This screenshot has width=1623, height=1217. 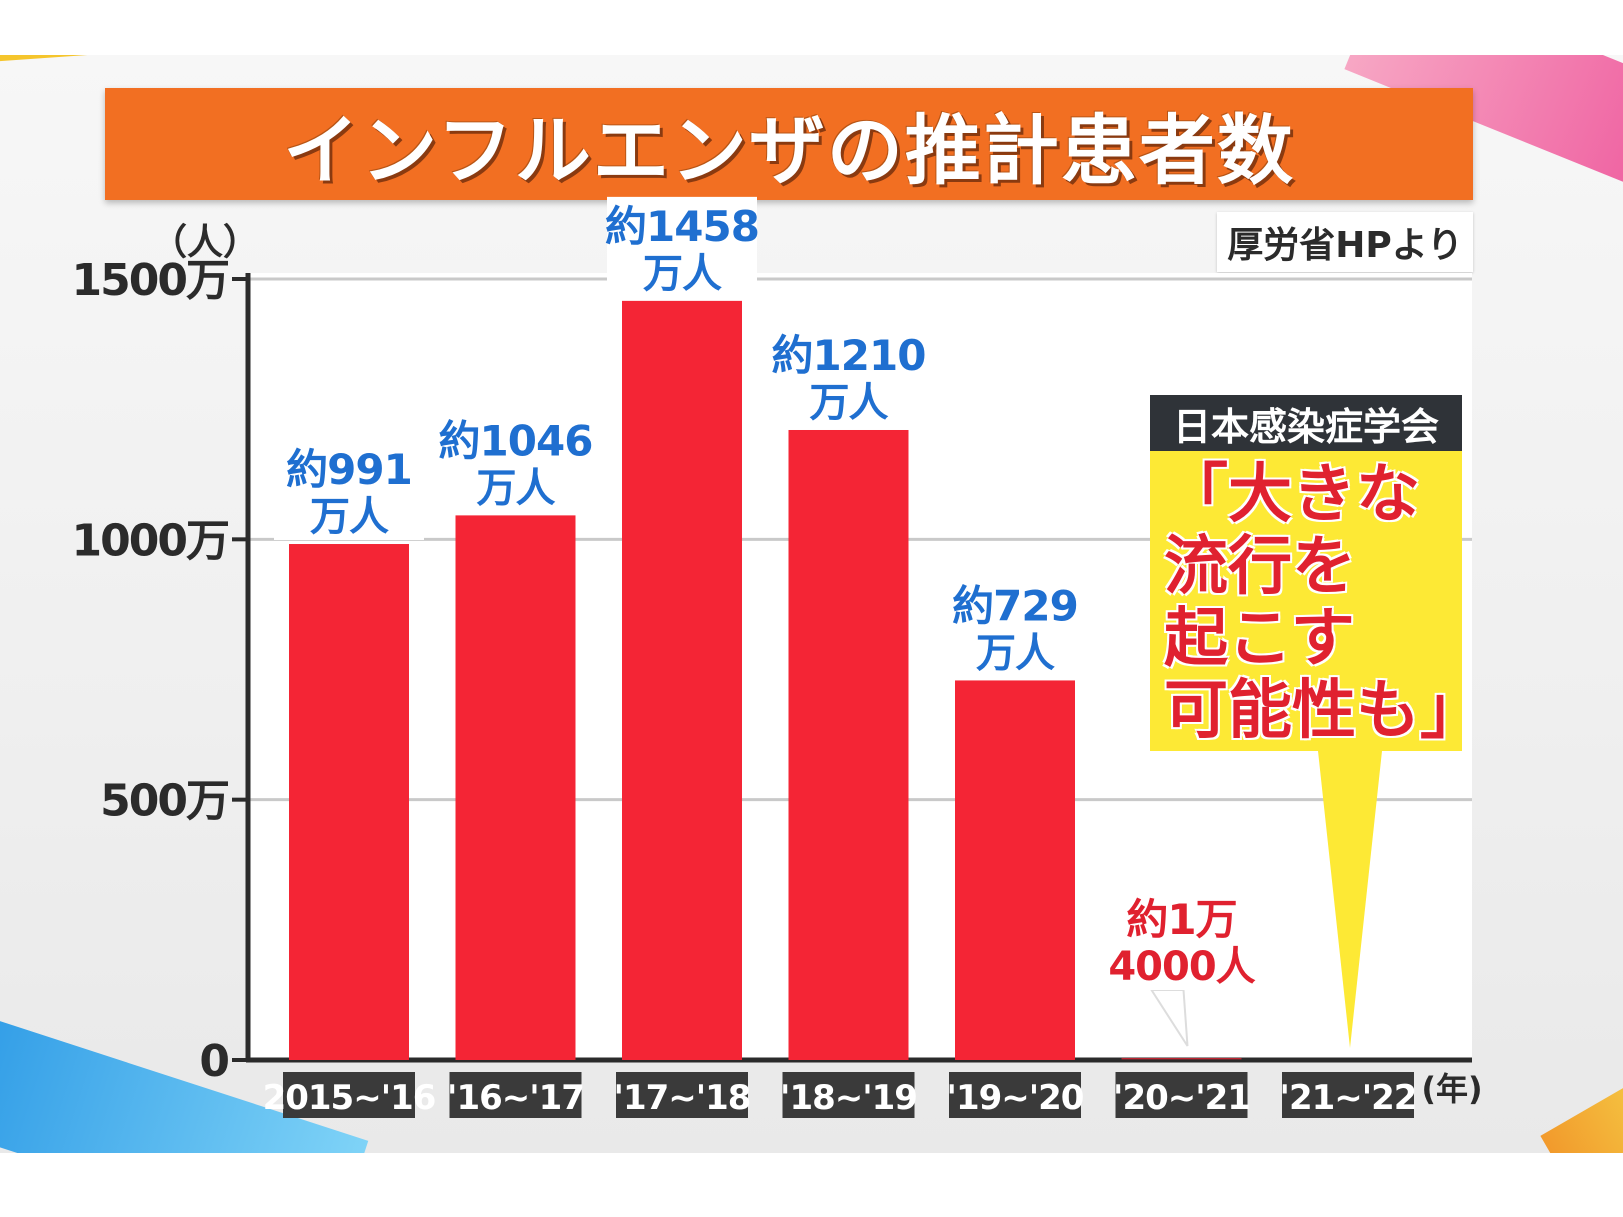 What do you see at coordinates (1181, 967) in the screenshot?
I see `data-label: 4000人` at bounding box center [1181, 967].